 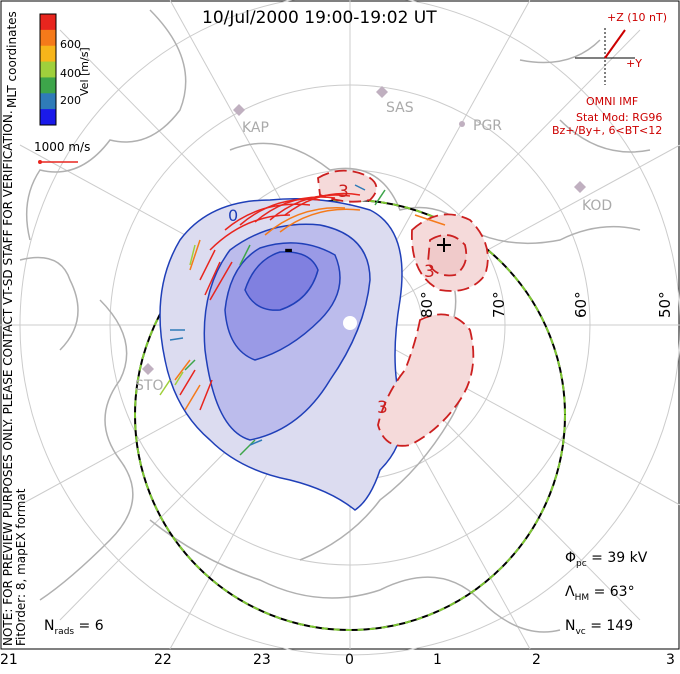 What do you see at coordinates (499, 304) in the screenshot?
I see `lat-label-70: 70°` at bounding box center [499, 304].